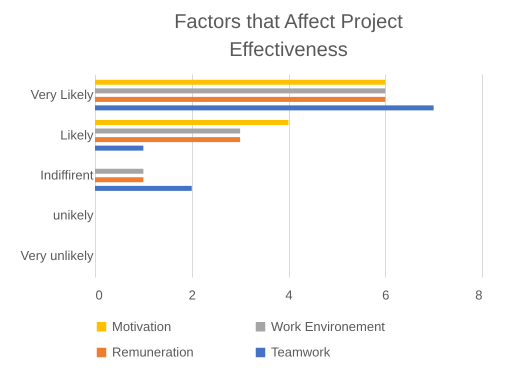 This screenshot has height=370, width=512. I want to click on y-tick-label: Indiffirent, so click(67, 175).